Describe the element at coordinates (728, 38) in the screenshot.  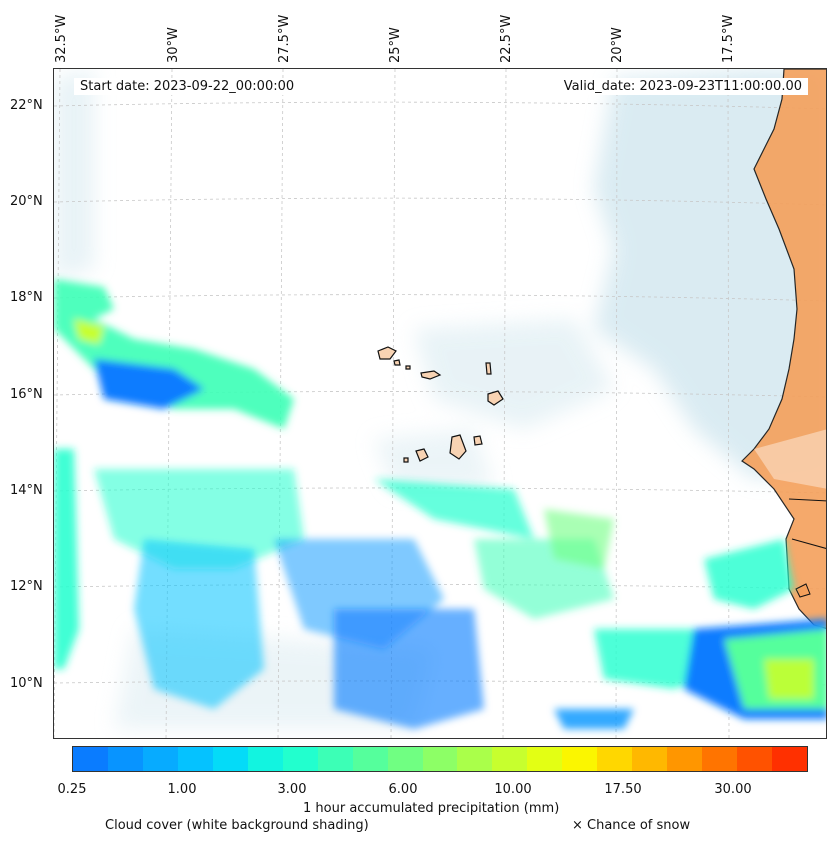
I see `lon-label: 17.5°W` at that location.